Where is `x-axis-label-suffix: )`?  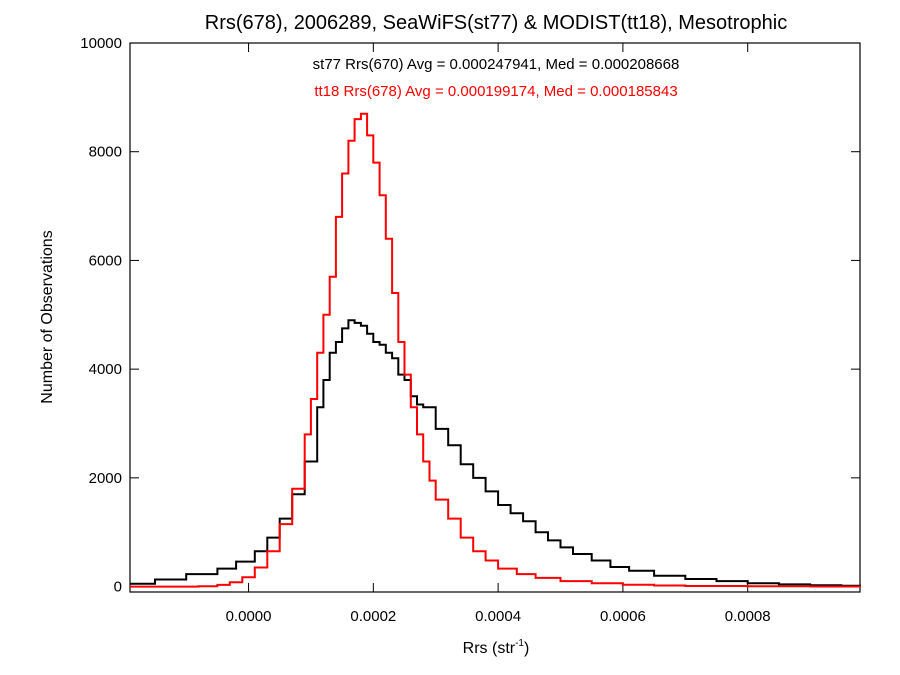
x-axis-label-suffix: ) is located at coordinates (526, 648).